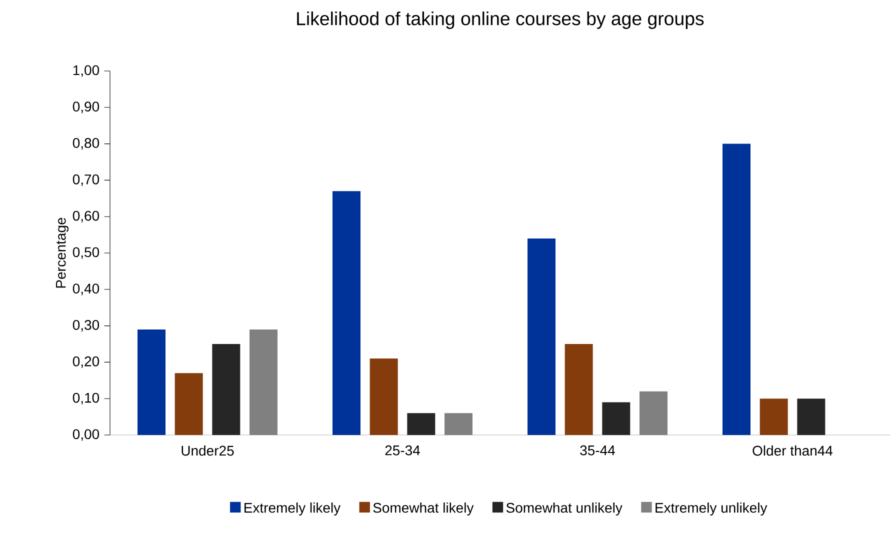 The image size is (891, 533). I want to click on legend-label: Extremely likely, so click(292, 509).